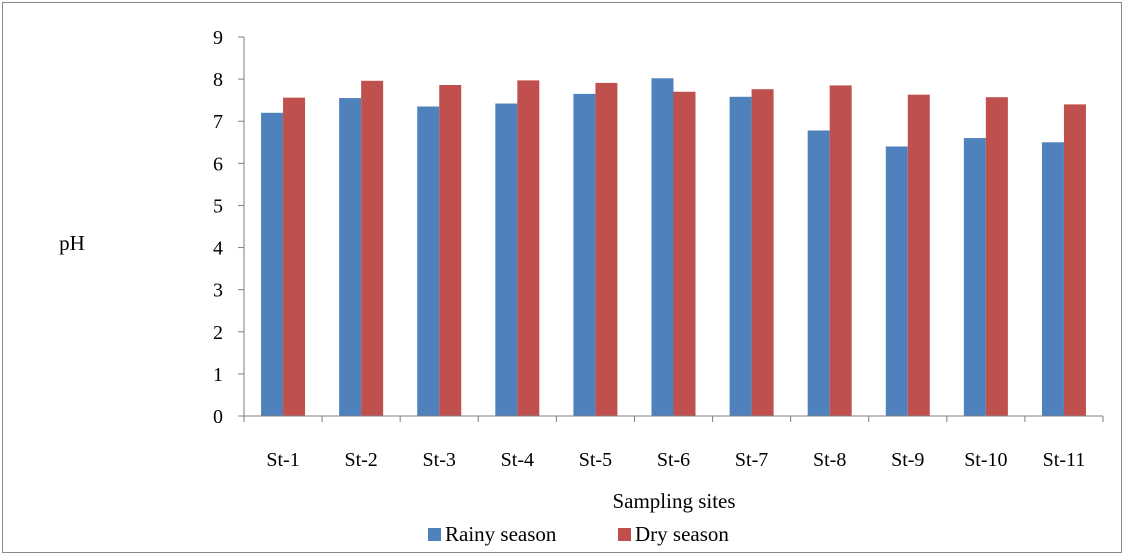 The width and height of the screenshot is (1126, 555). I want to click on legend: Rainy season Dry season, so click(578, 534).